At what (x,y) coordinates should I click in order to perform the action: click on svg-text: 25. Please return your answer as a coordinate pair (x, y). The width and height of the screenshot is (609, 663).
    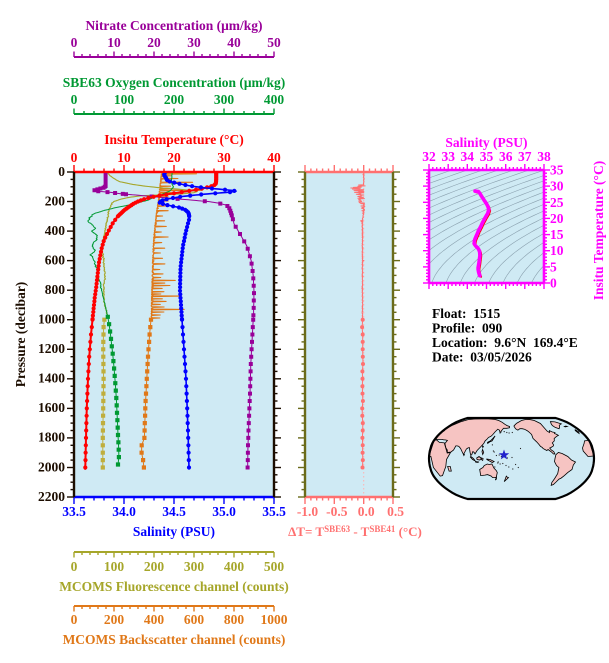
    Looking at the image, I should click on (557, 202).